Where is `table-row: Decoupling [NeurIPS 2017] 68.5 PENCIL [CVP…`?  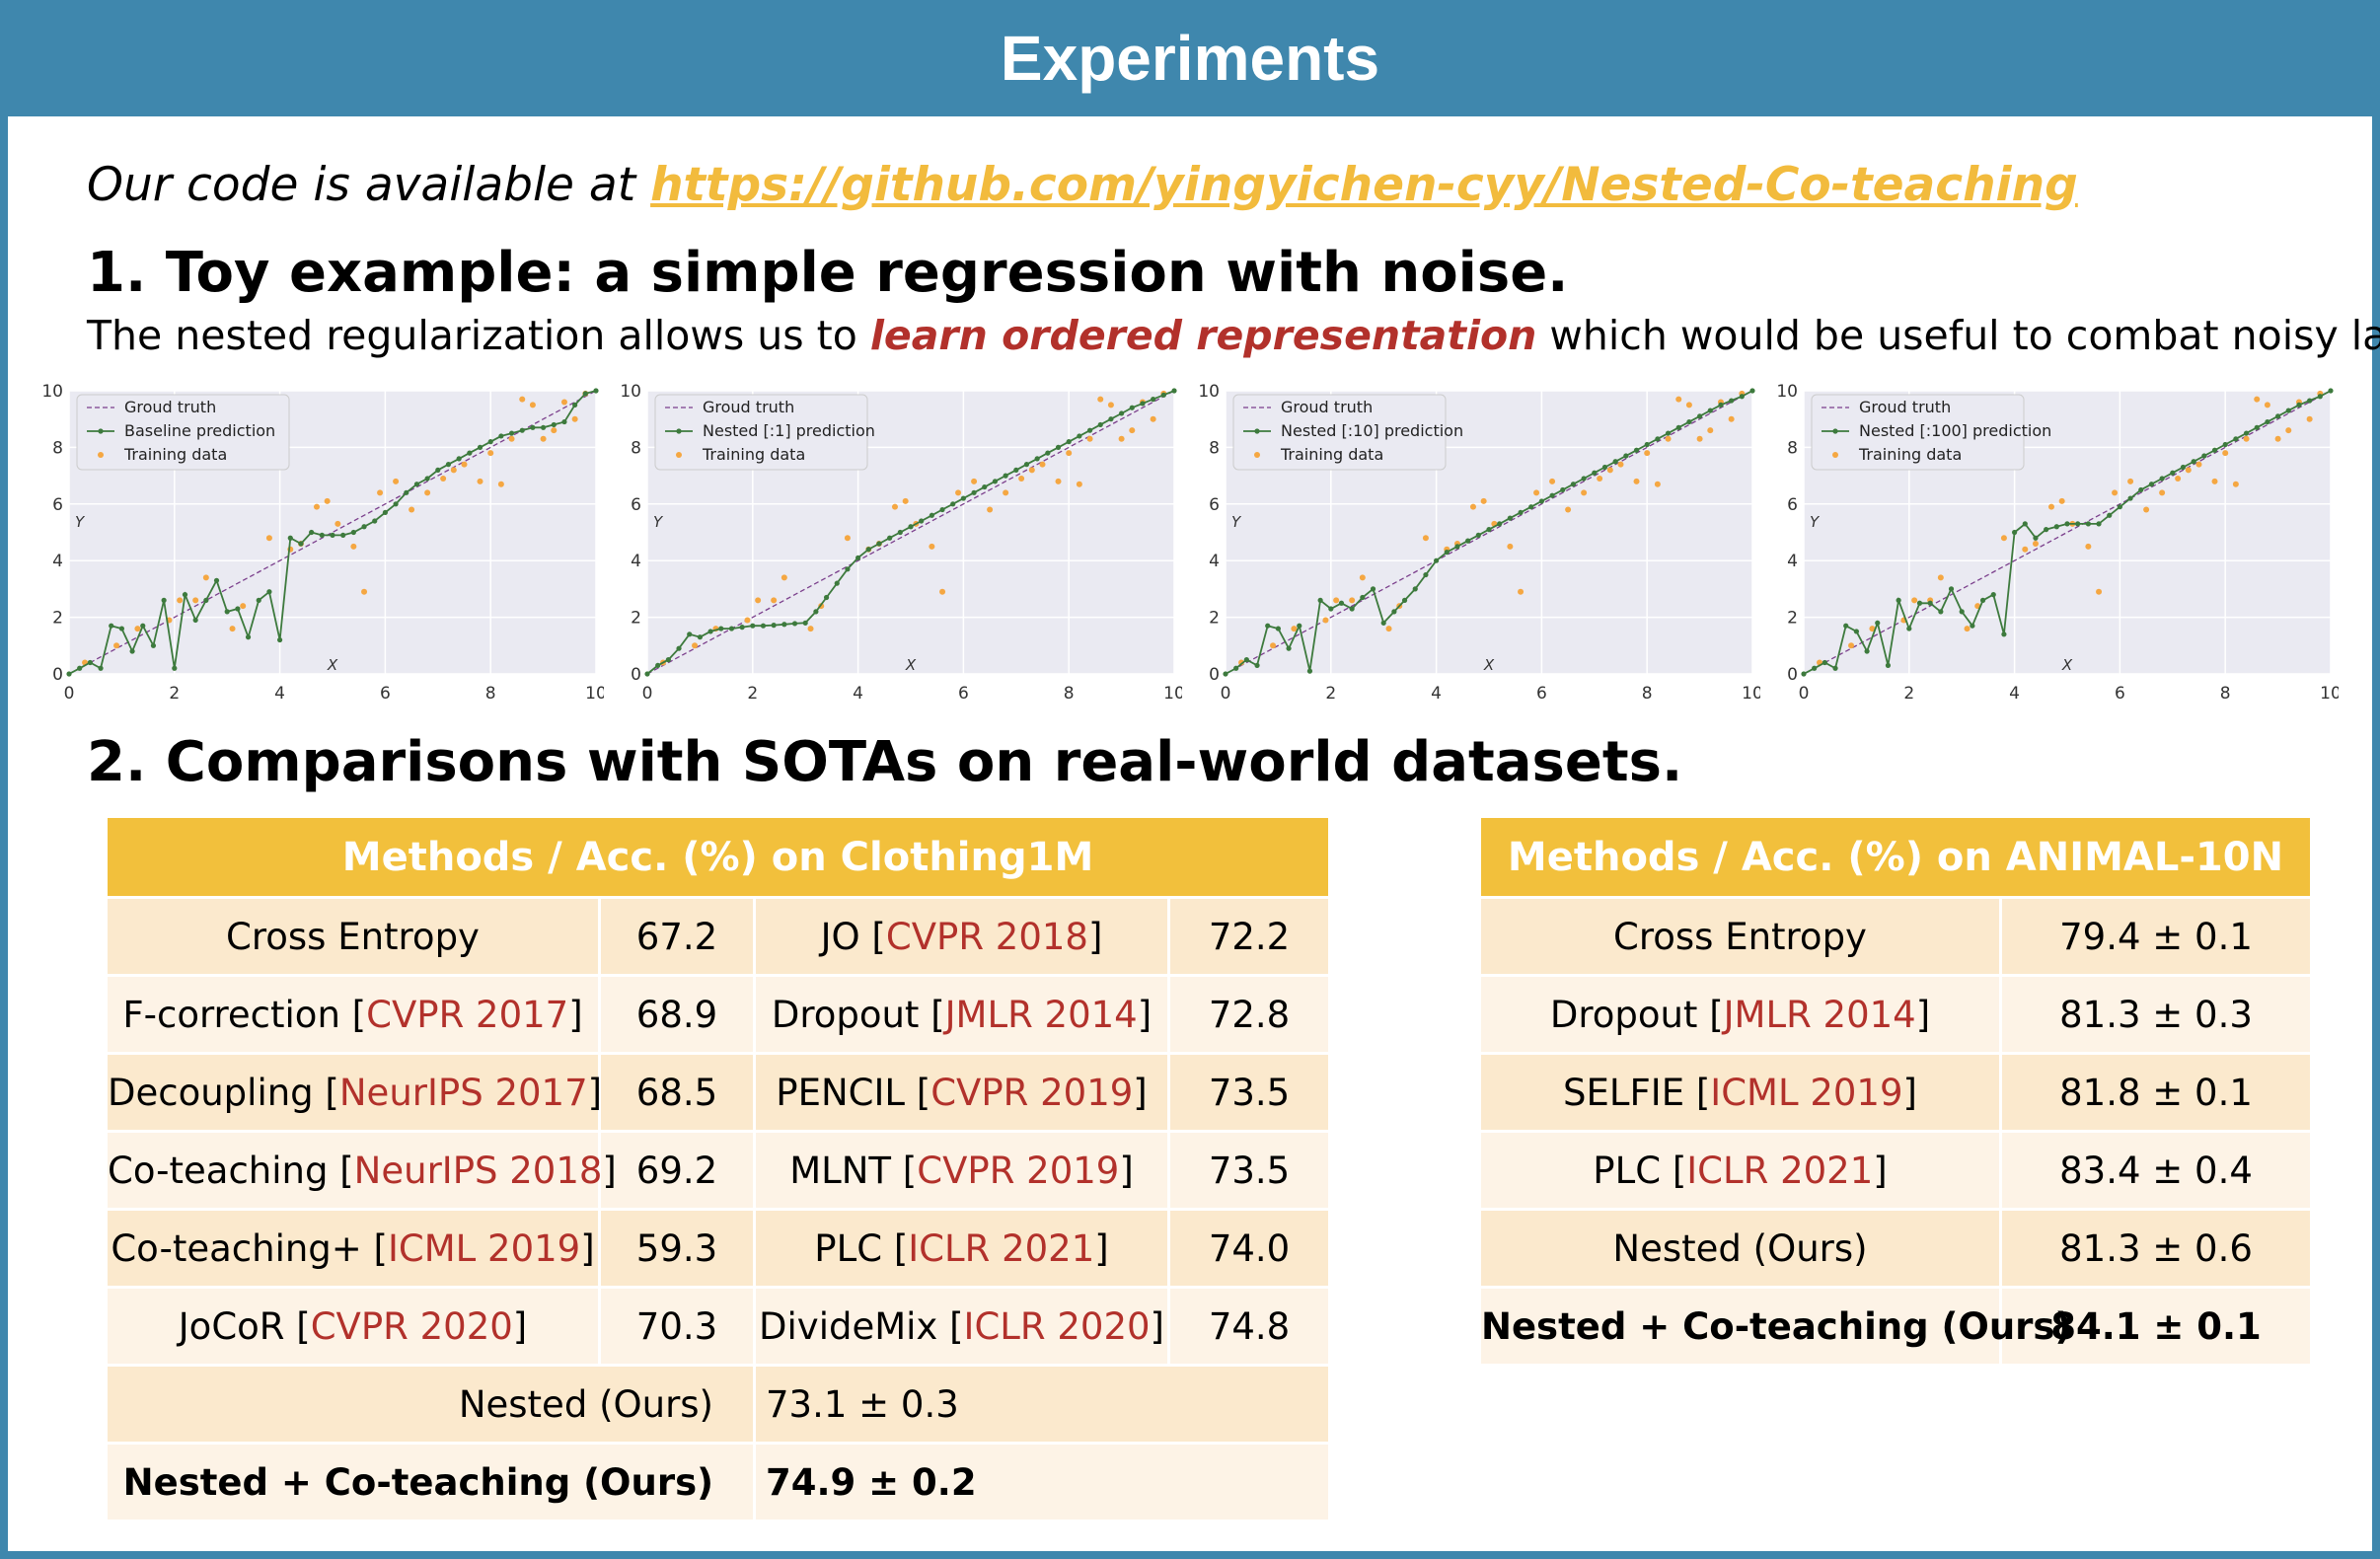
table-row: Decoupling [NeurIPS 2017] 68.5 PENCIL [CVP… is located at coordinates (718, 1093).